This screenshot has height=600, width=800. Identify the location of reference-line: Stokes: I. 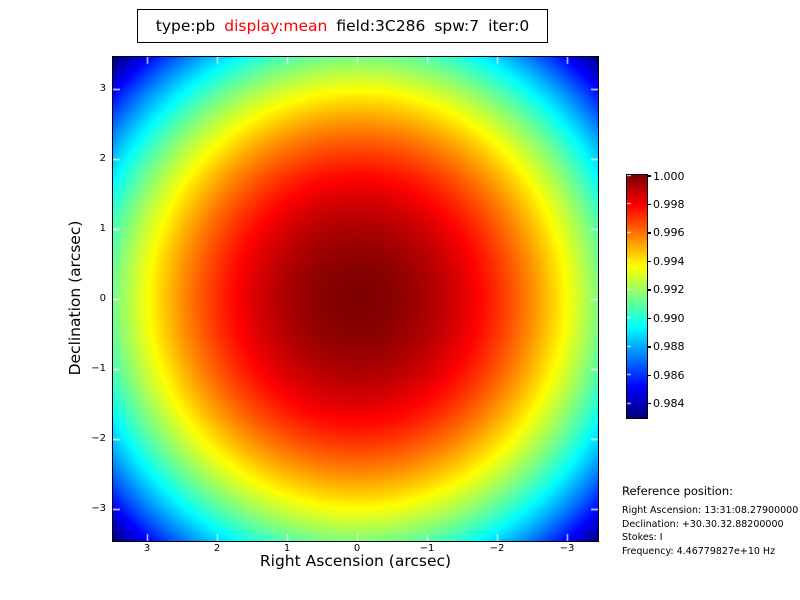
(642, 538).